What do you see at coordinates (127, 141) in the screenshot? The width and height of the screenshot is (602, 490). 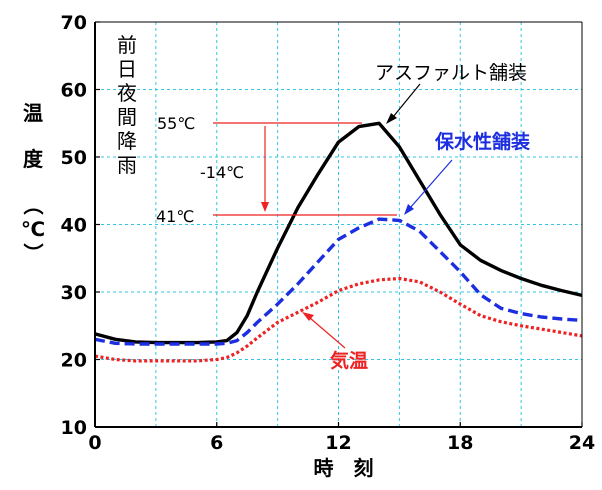 I see `note-char: 降` at bounding box center [127, 141].